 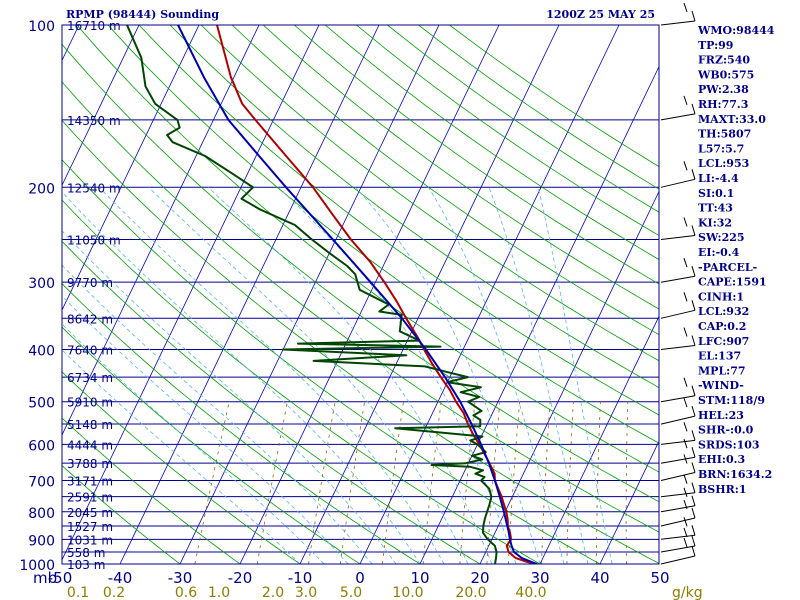 I want to click on index-item: SRDS:103, so click(x=729, y=444).